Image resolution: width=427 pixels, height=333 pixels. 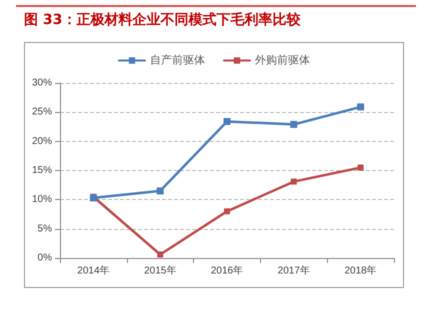 What do you see at coordinates (294, 270) in the screenshot?
I see `x-tick-label: 2017年` at bounding box center [294, 270].